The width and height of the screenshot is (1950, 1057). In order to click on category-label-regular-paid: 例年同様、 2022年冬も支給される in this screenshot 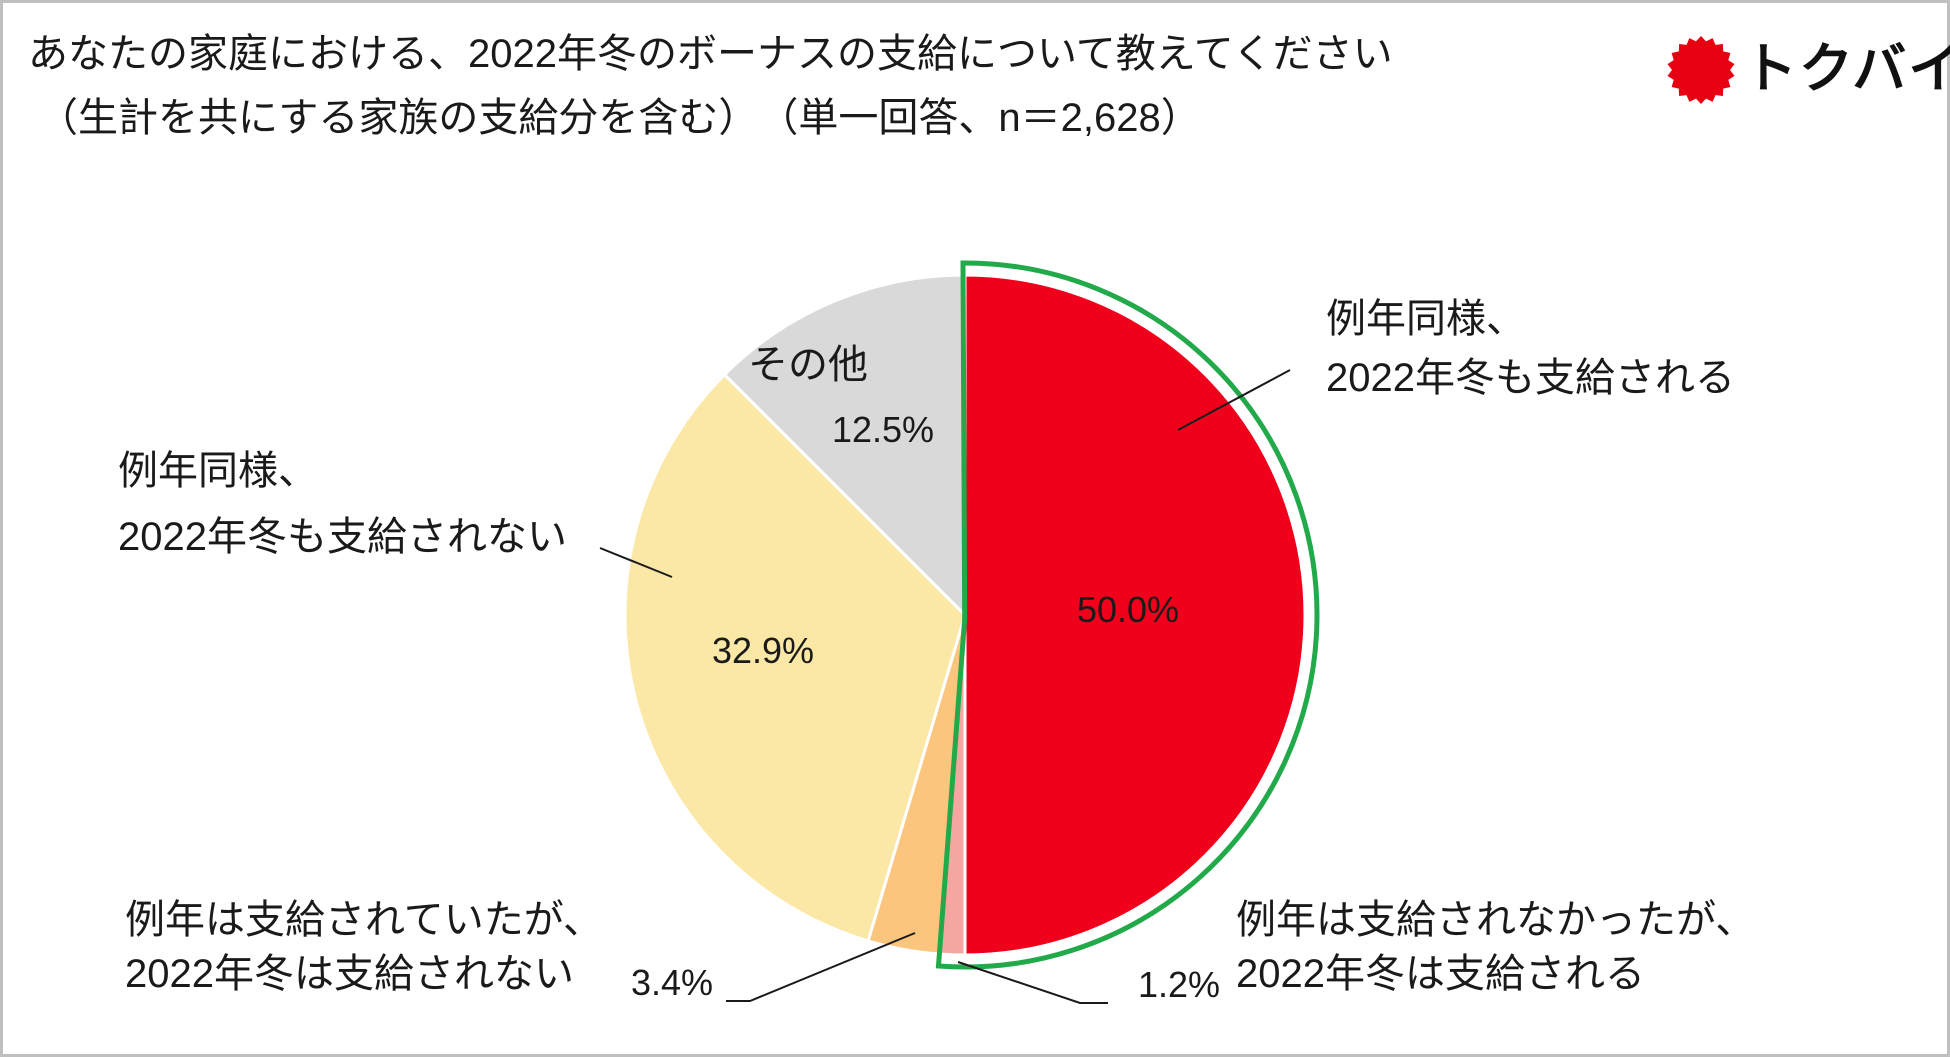, I will do `click(1530, 348)`.